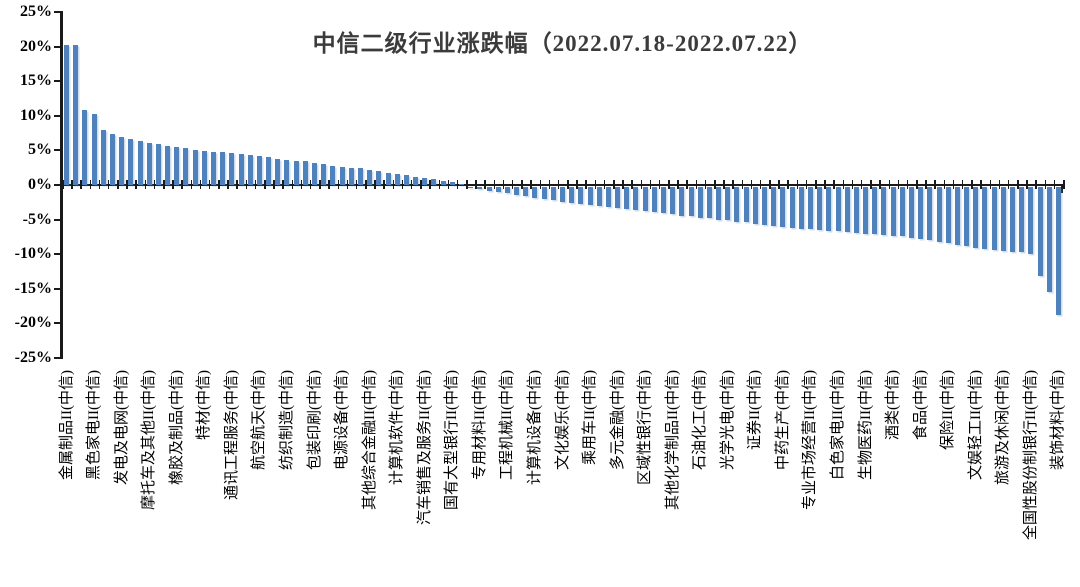 The image size is (1080, 587). I want to click on chart-title: 中信二级行业涨跌幅（2022.07.18-2022.07.22）, so click(562, 43).